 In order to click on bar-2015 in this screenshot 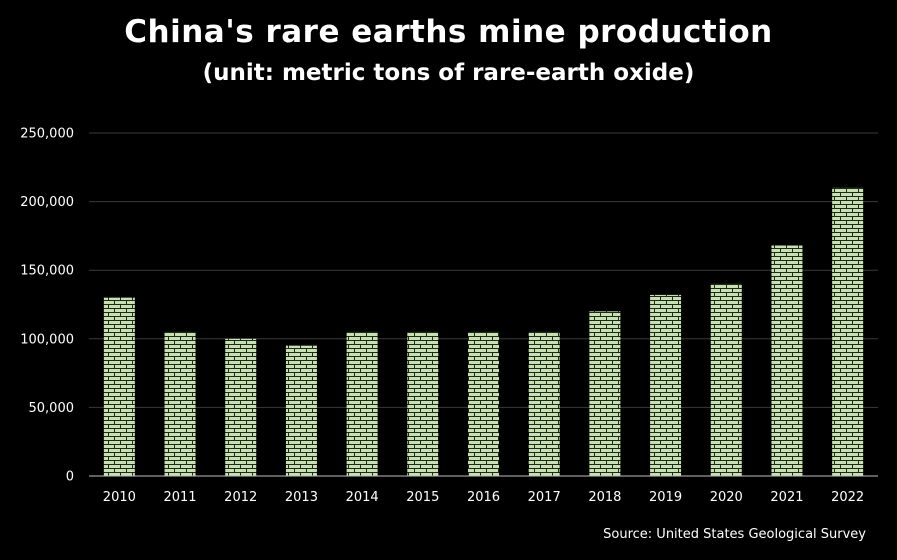, I will do `click(423, 403)`.